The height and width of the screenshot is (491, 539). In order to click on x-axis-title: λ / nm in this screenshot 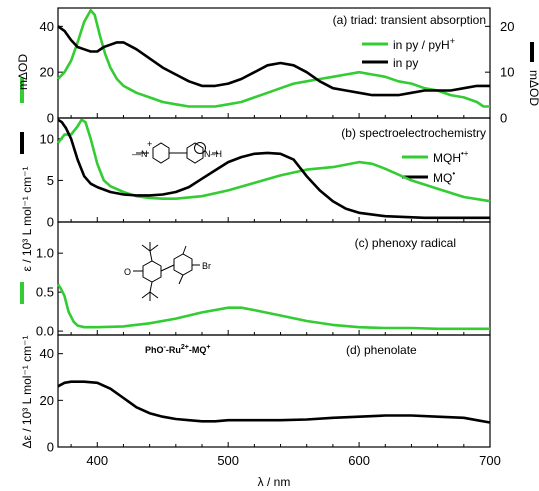, I will do `click(274, 482)`.